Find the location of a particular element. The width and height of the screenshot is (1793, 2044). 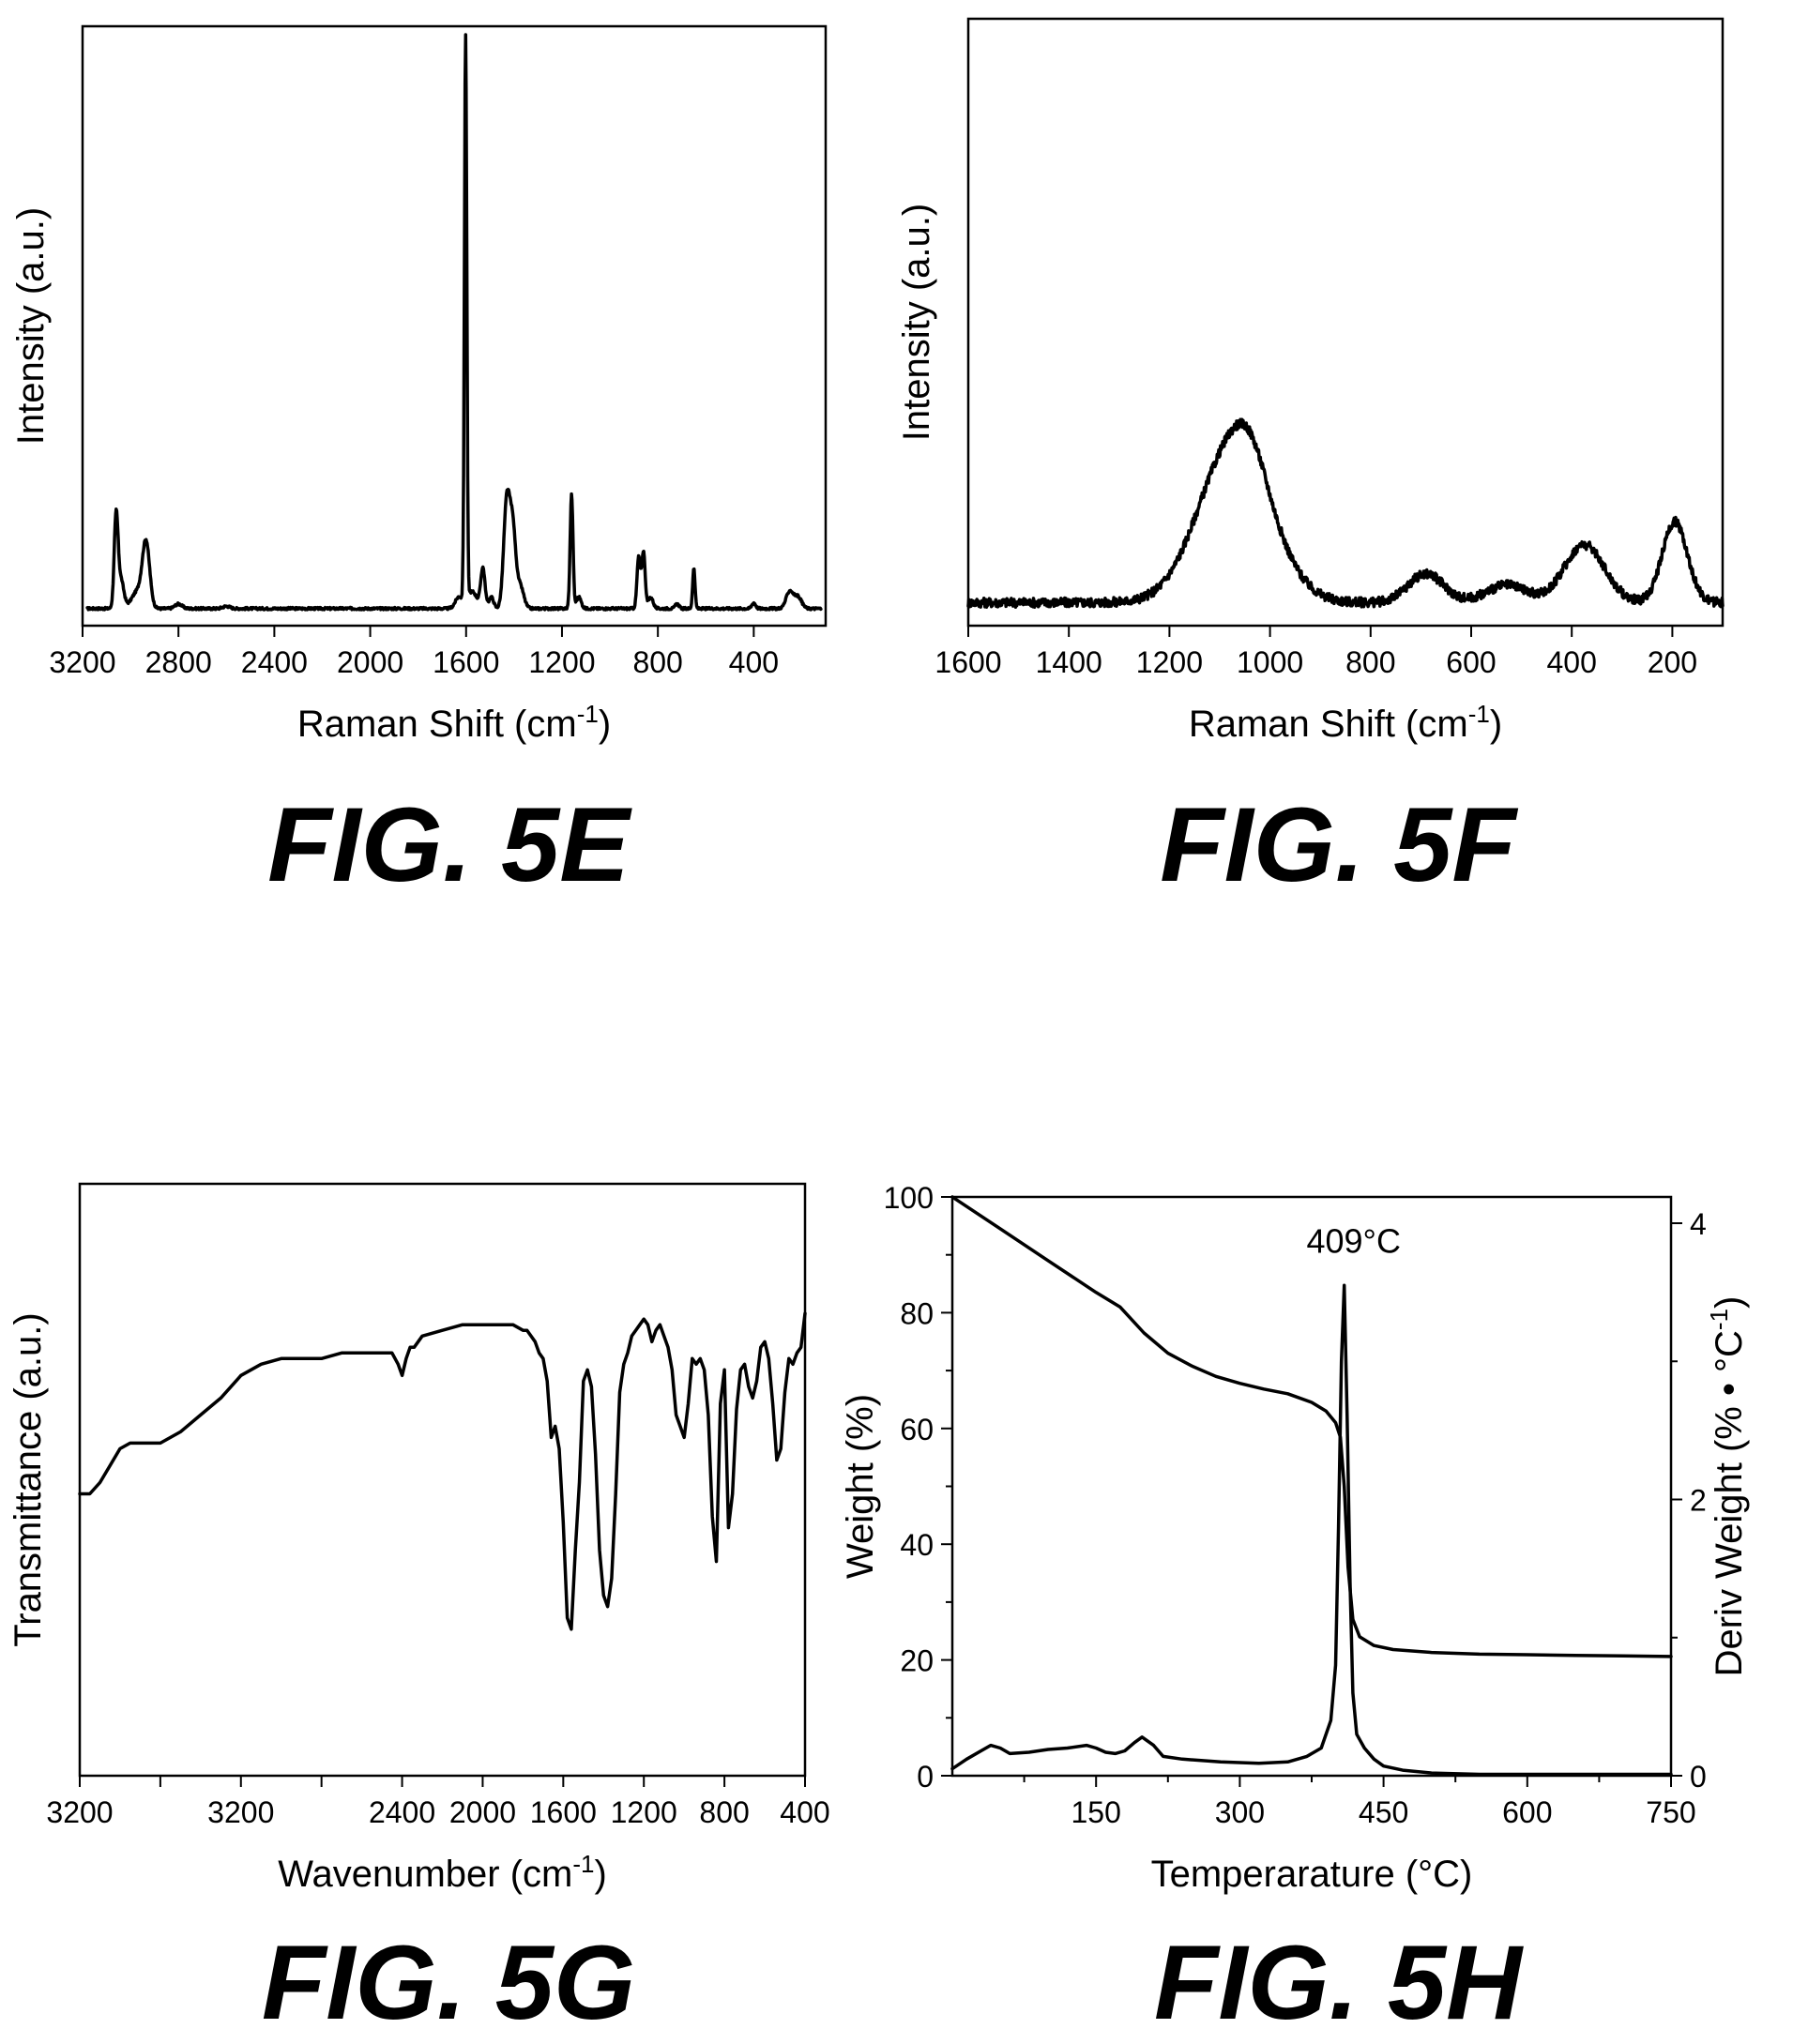

caption-fig-5h: FIG. 5H is located at coordinates (1338, 1982).